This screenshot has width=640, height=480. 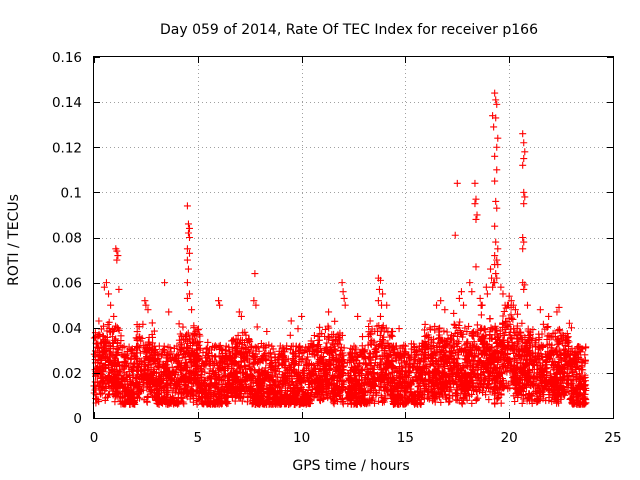 I want to click on y-tick-label: 0.12, so click(x=67, y=148).